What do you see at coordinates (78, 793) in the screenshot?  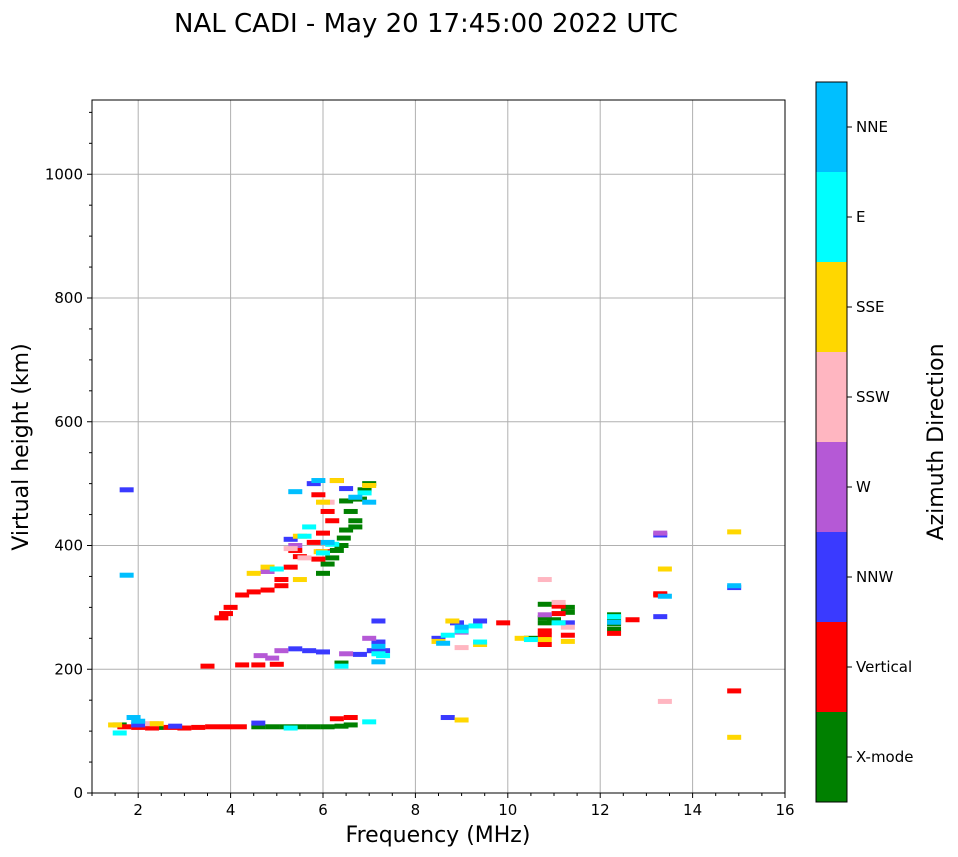 I see `y-tick-label: 0` at bounding box center [78, 793].